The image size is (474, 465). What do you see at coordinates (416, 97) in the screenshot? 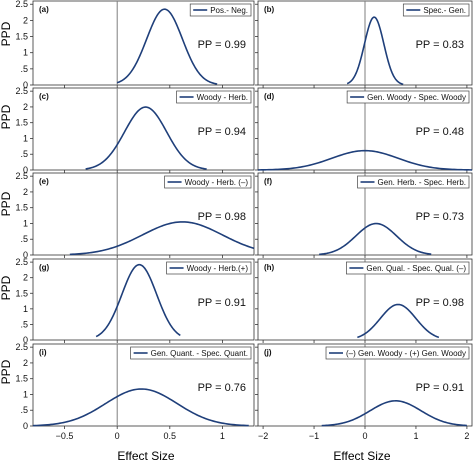
I see `panel-d-legend-label: Gen. Woody - Spec. Woody` at bounding box center [416, 97].